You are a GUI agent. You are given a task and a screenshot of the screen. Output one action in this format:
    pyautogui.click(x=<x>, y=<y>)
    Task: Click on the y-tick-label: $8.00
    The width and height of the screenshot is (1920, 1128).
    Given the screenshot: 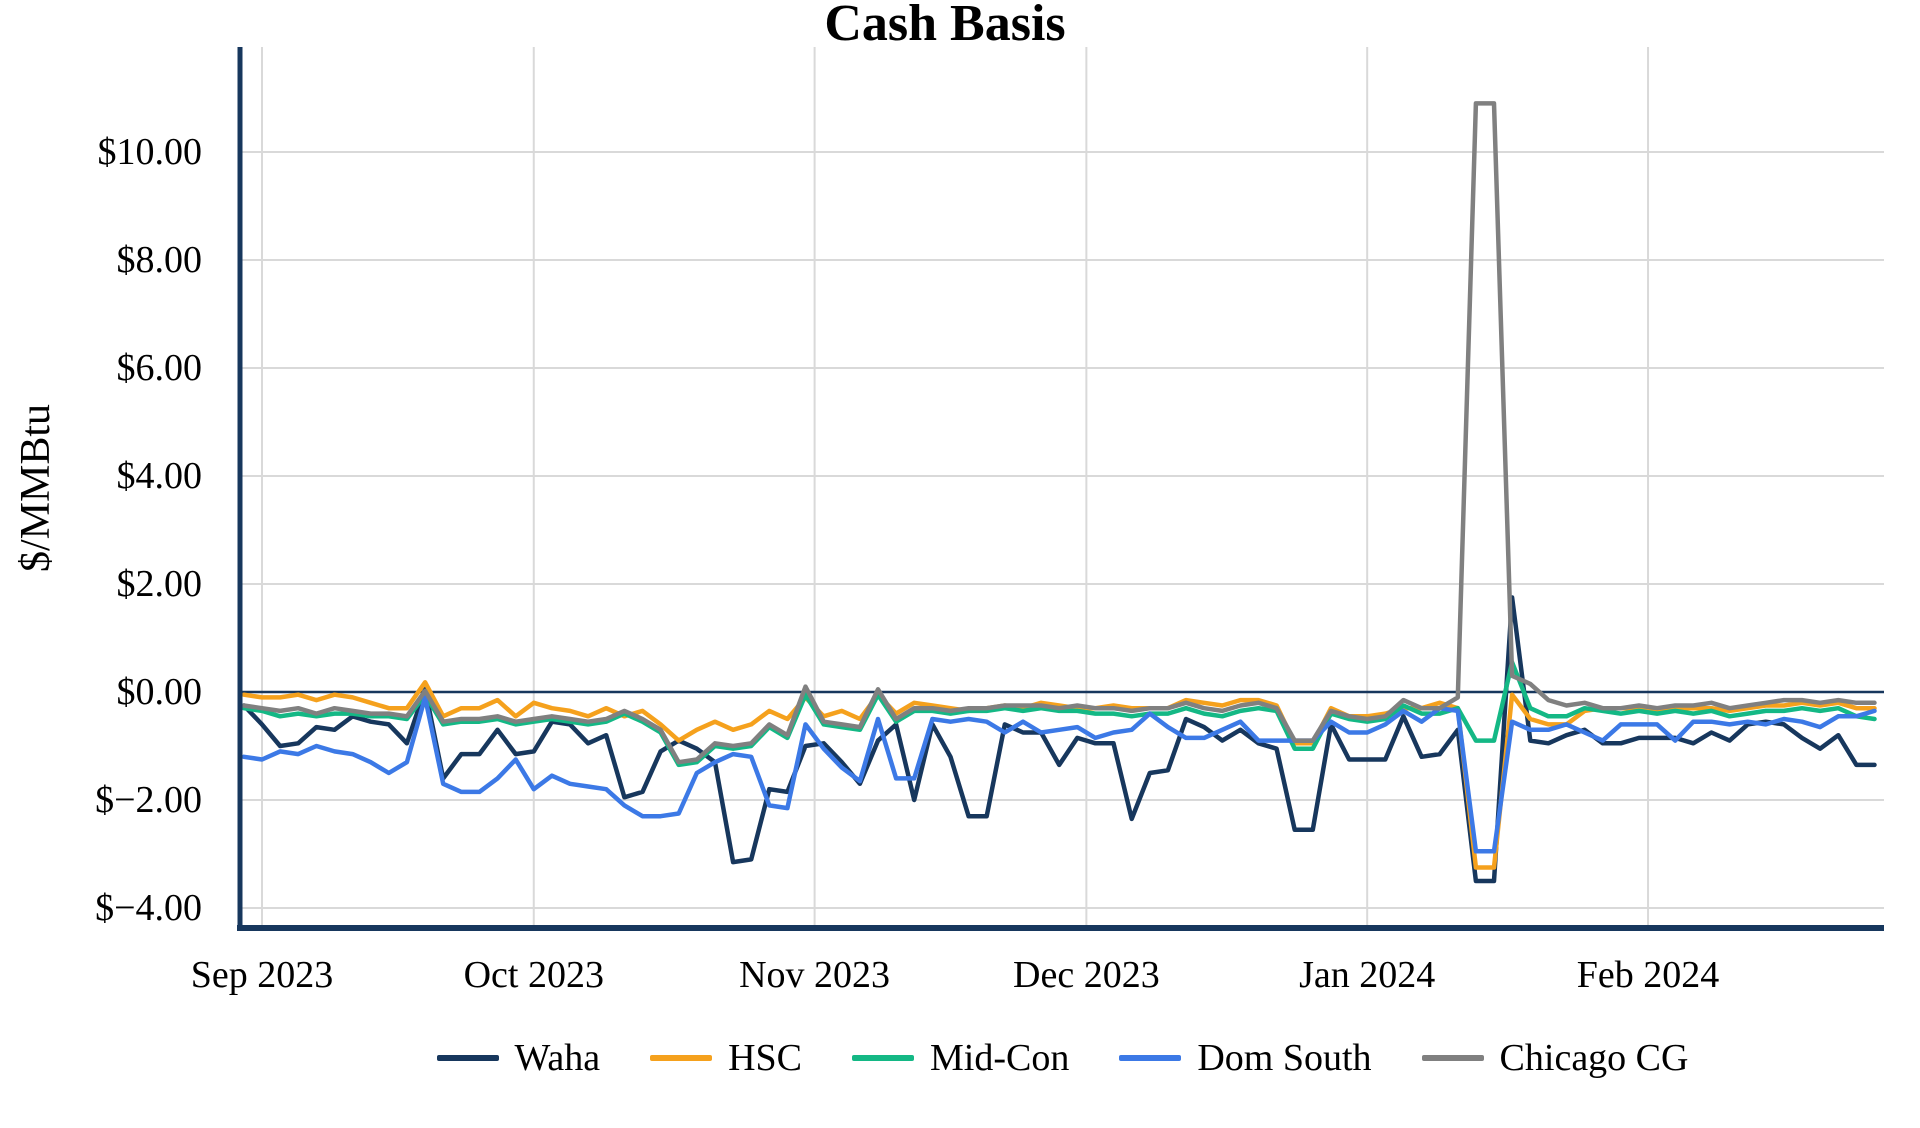 What is the action you would take?
    pyautogui.click(x=159, y=260)
    